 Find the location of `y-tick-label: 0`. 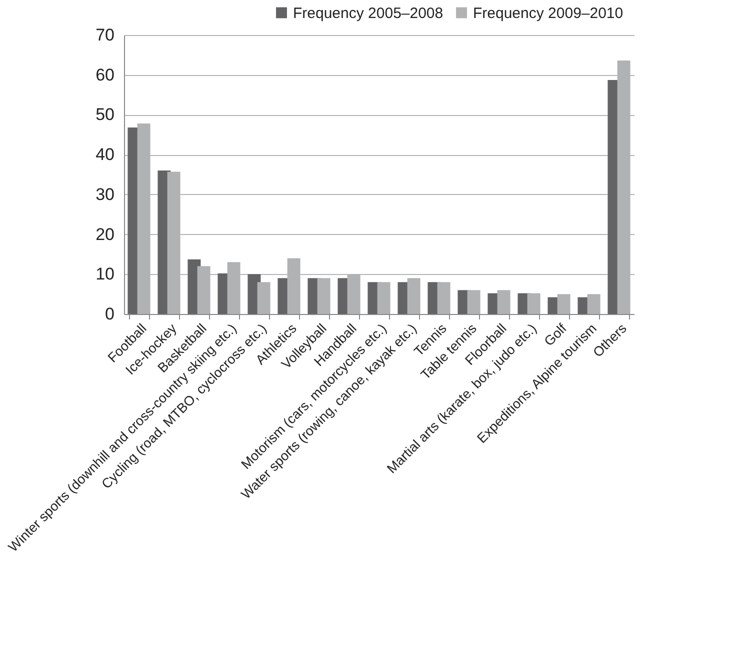

y-tick-label: 0 is located at coordinates (109, 314).